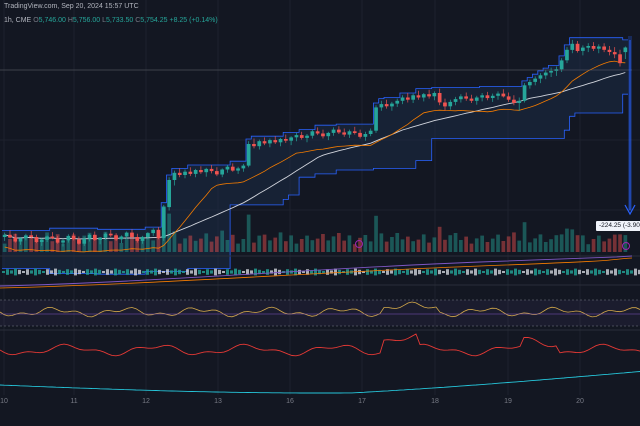  I want to click on measure-tool, so click(630, 126).